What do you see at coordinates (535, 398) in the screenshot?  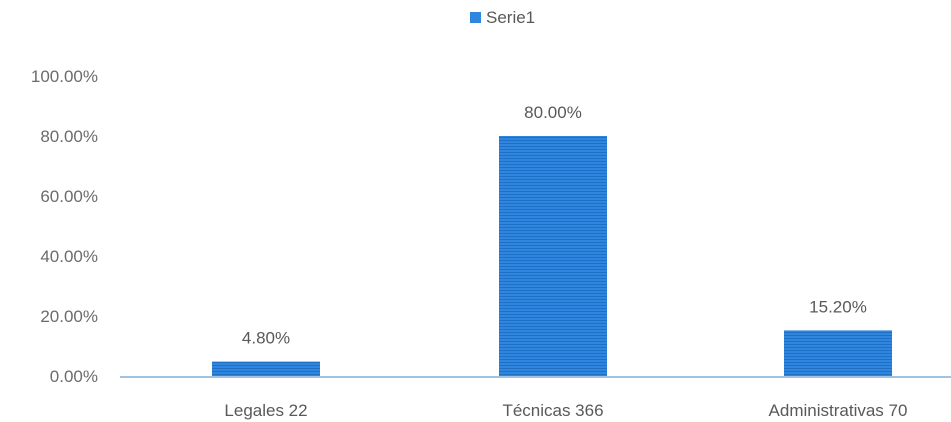 I see `x-axis: Legales 22 Técnicas 366 Administrativas 70` at bounding box center [535, 398].